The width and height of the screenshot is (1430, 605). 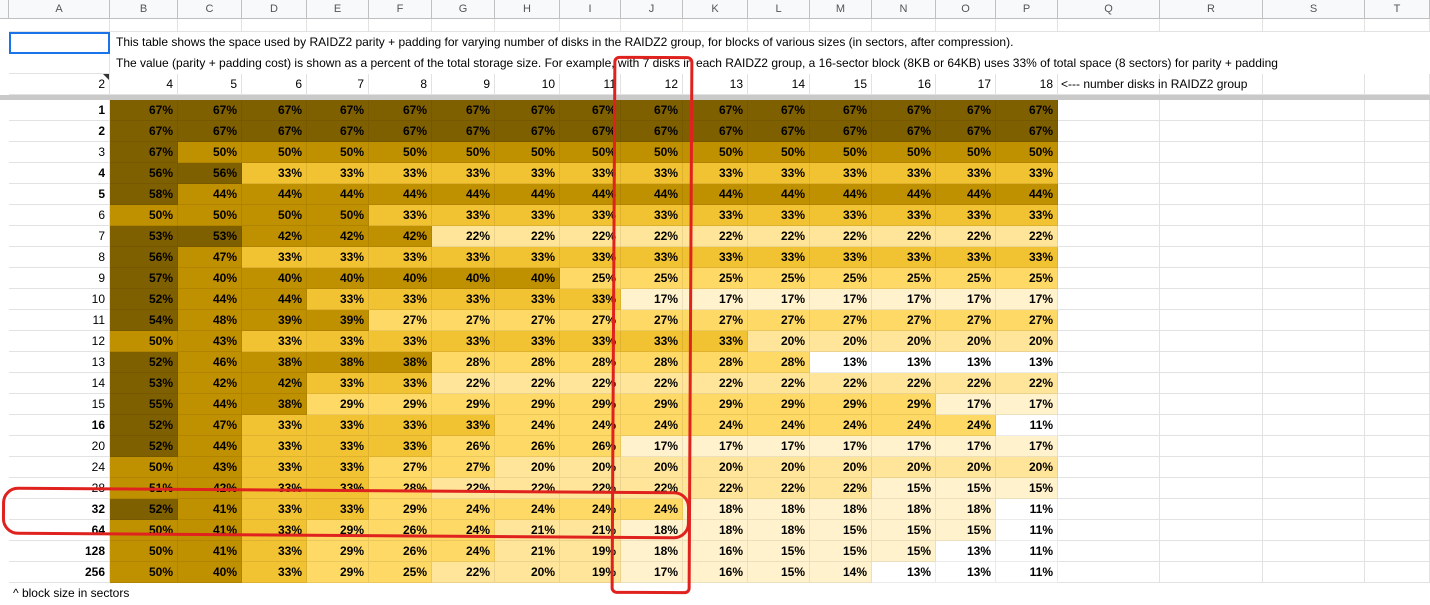 What do you see at coordinates (590, 530) in the screenshot?
I see `table-cell: 21%` at bounding box center [590, 530].